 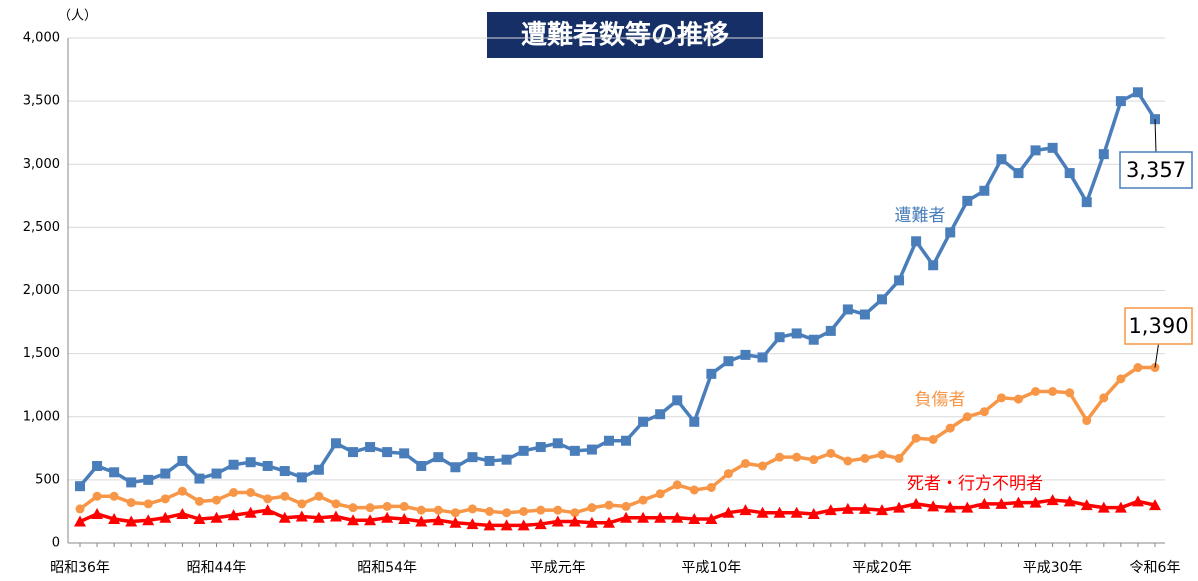 What do you see at coordinates (940, 400) in the screenshot?
I see `series-label: 負傷者` at bounding box center [940, 400].